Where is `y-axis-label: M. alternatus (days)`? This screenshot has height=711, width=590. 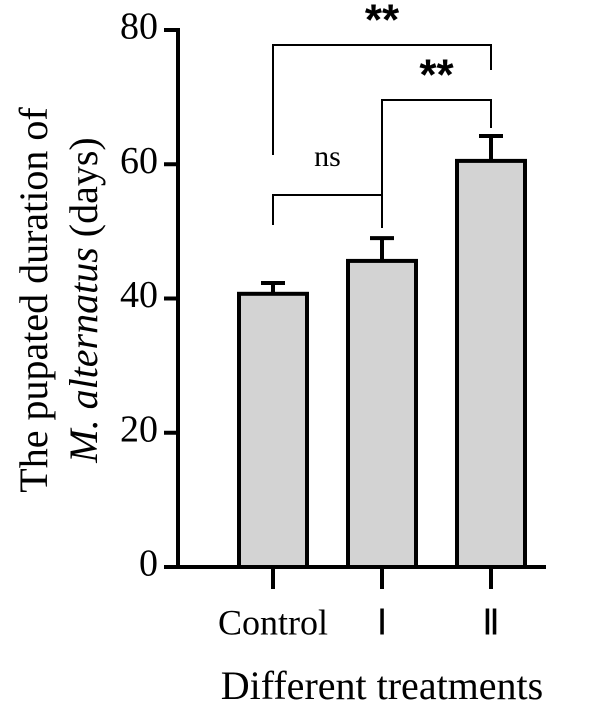 y-axis-label: M. alternatus (days) is located at coordinates (83, 300).